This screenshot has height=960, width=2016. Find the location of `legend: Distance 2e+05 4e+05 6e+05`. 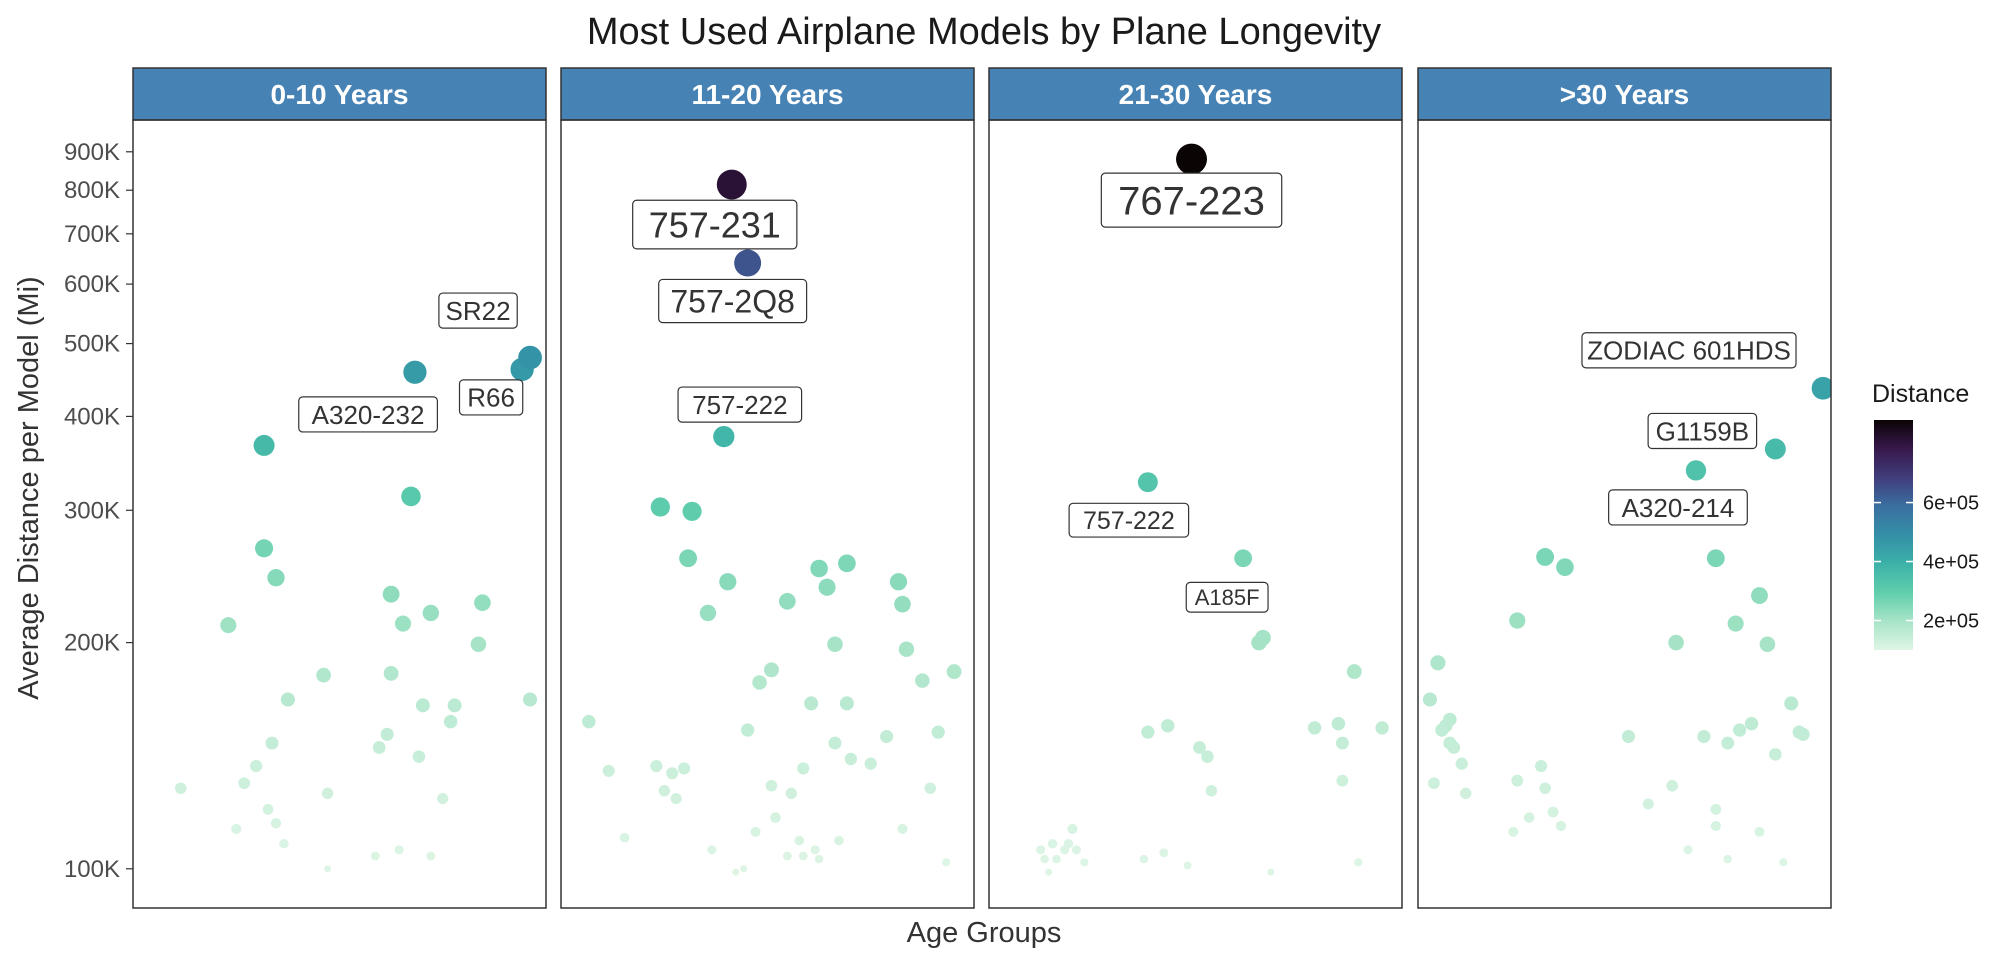

legend: Distance 2e+05 4e+05 6e+05 is located at coordinates (1925, 515).